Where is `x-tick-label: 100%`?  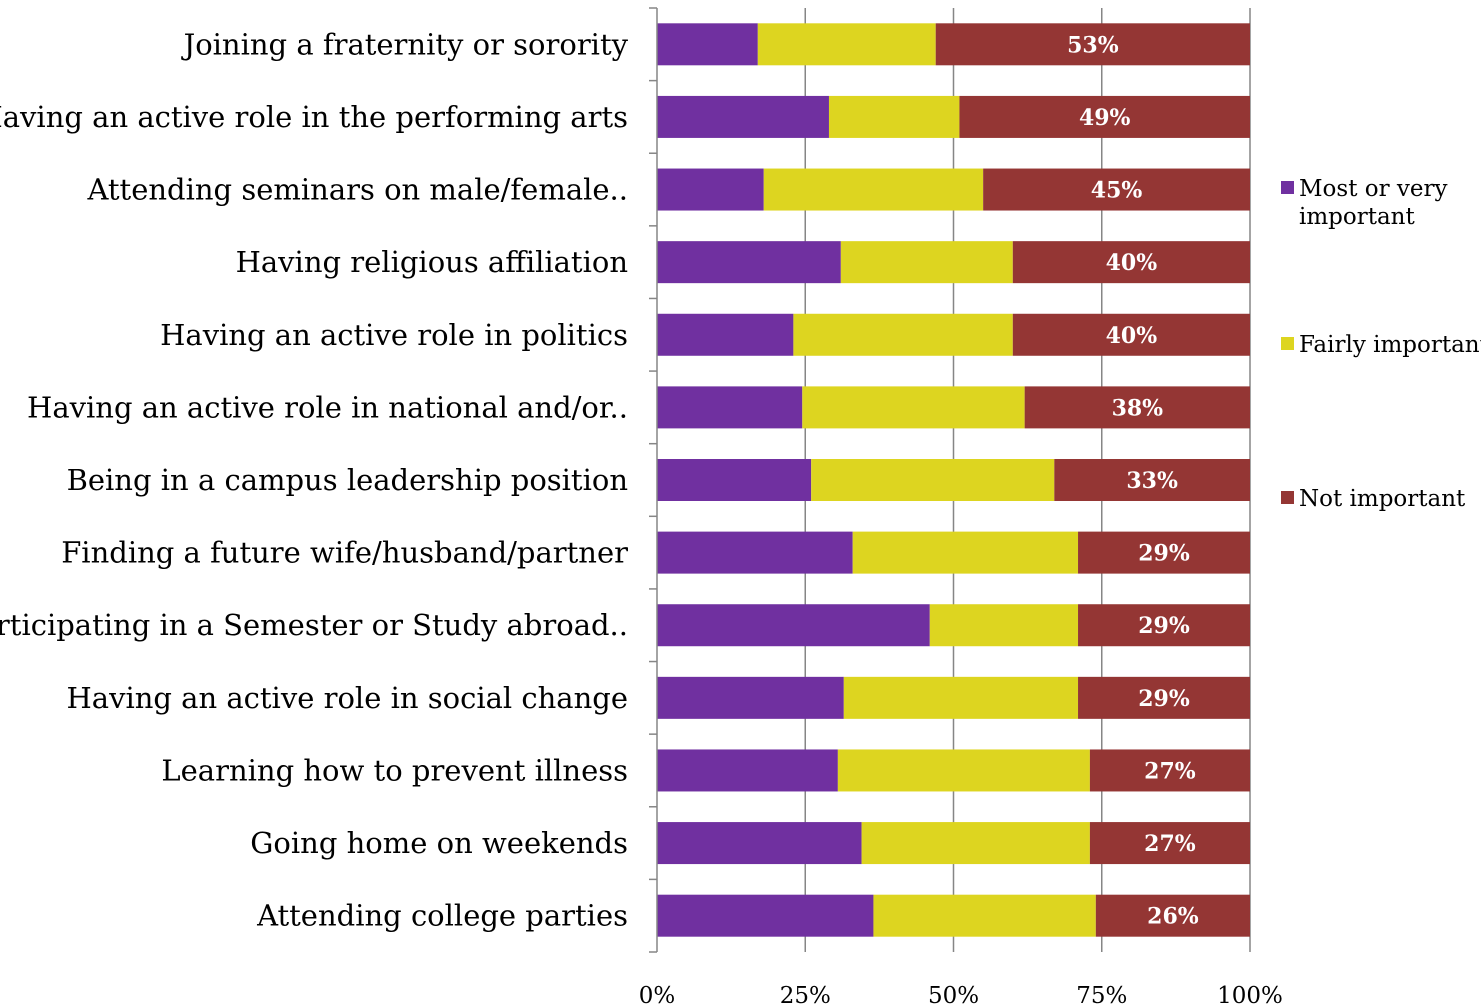 x-tick-label: 100% is located at coordinates (1250, 995).